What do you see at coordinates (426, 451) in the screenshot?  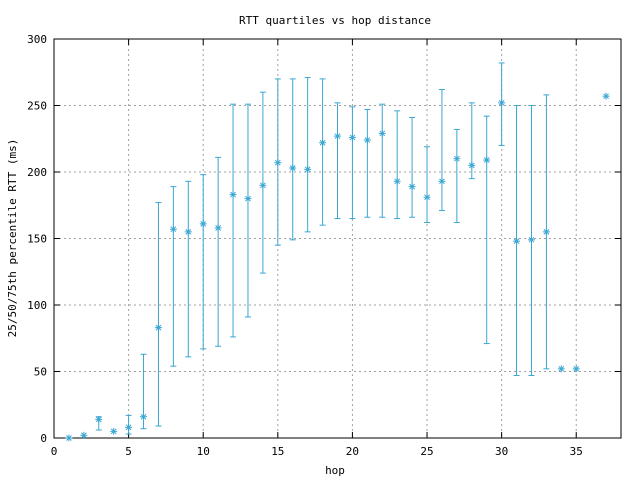 I see `x-tick-label: 25` at bounding box center [426, 451].